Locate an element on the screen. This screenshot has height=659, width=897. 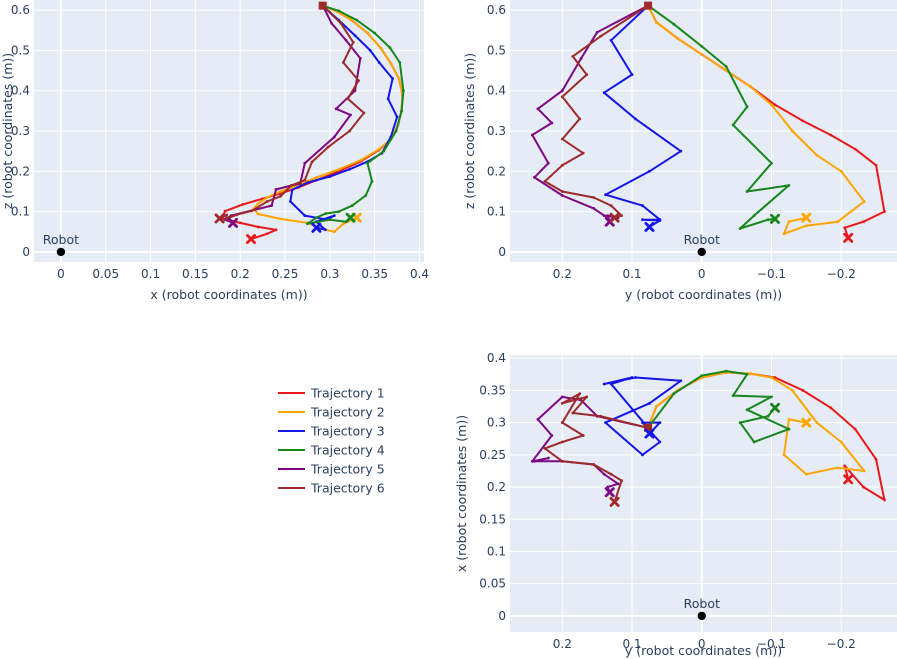
x-tick-label: 0.25 is located at coordinates (285, 274).